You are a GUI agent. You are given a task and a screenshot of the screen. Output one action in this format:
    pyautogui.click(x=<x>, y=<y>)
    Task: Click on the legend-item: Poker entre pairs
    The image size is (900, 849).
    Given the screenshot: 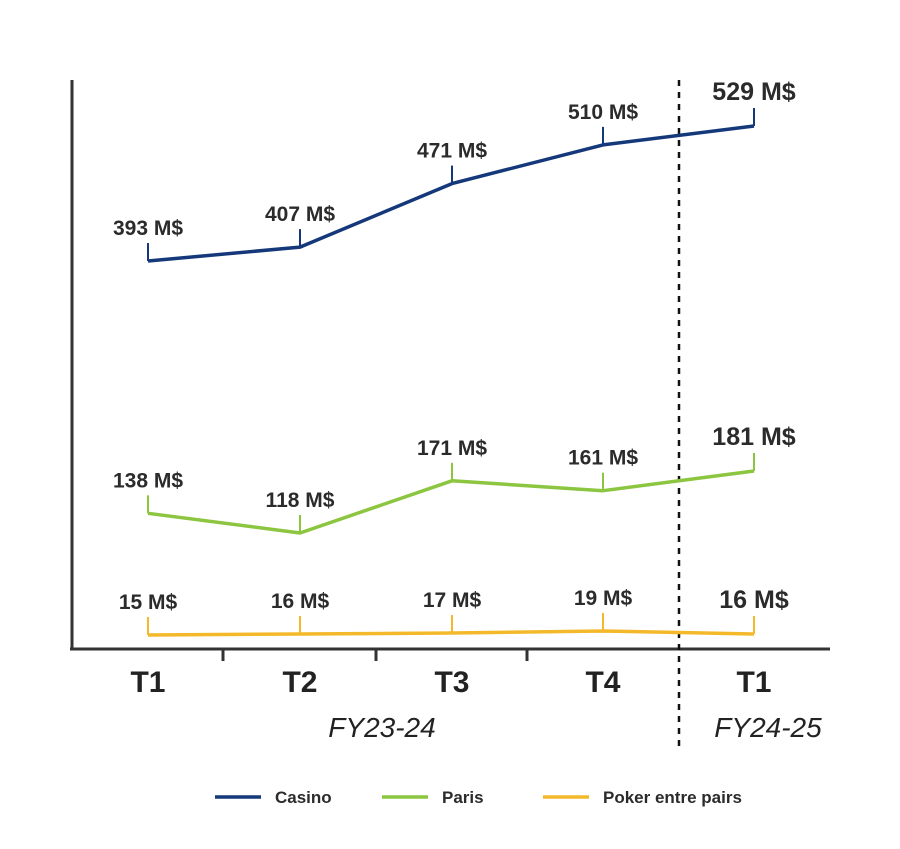 What is the action you would take?
    pyautogui.click(x=642, y=797)
    